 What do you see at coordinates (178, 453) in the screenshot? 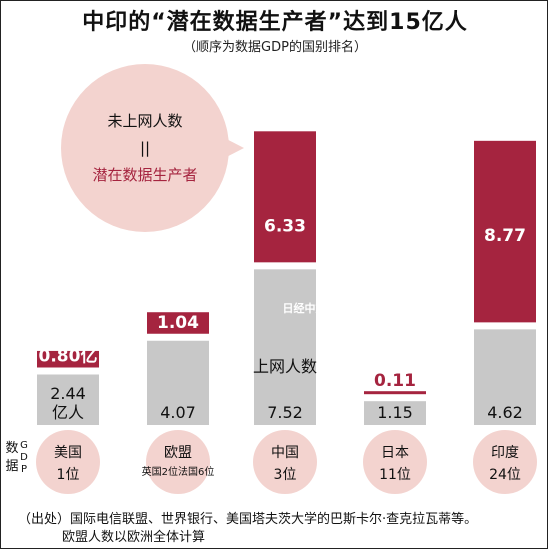
I see `category-name-1: 欧盟` at bounding box center [178, 453].